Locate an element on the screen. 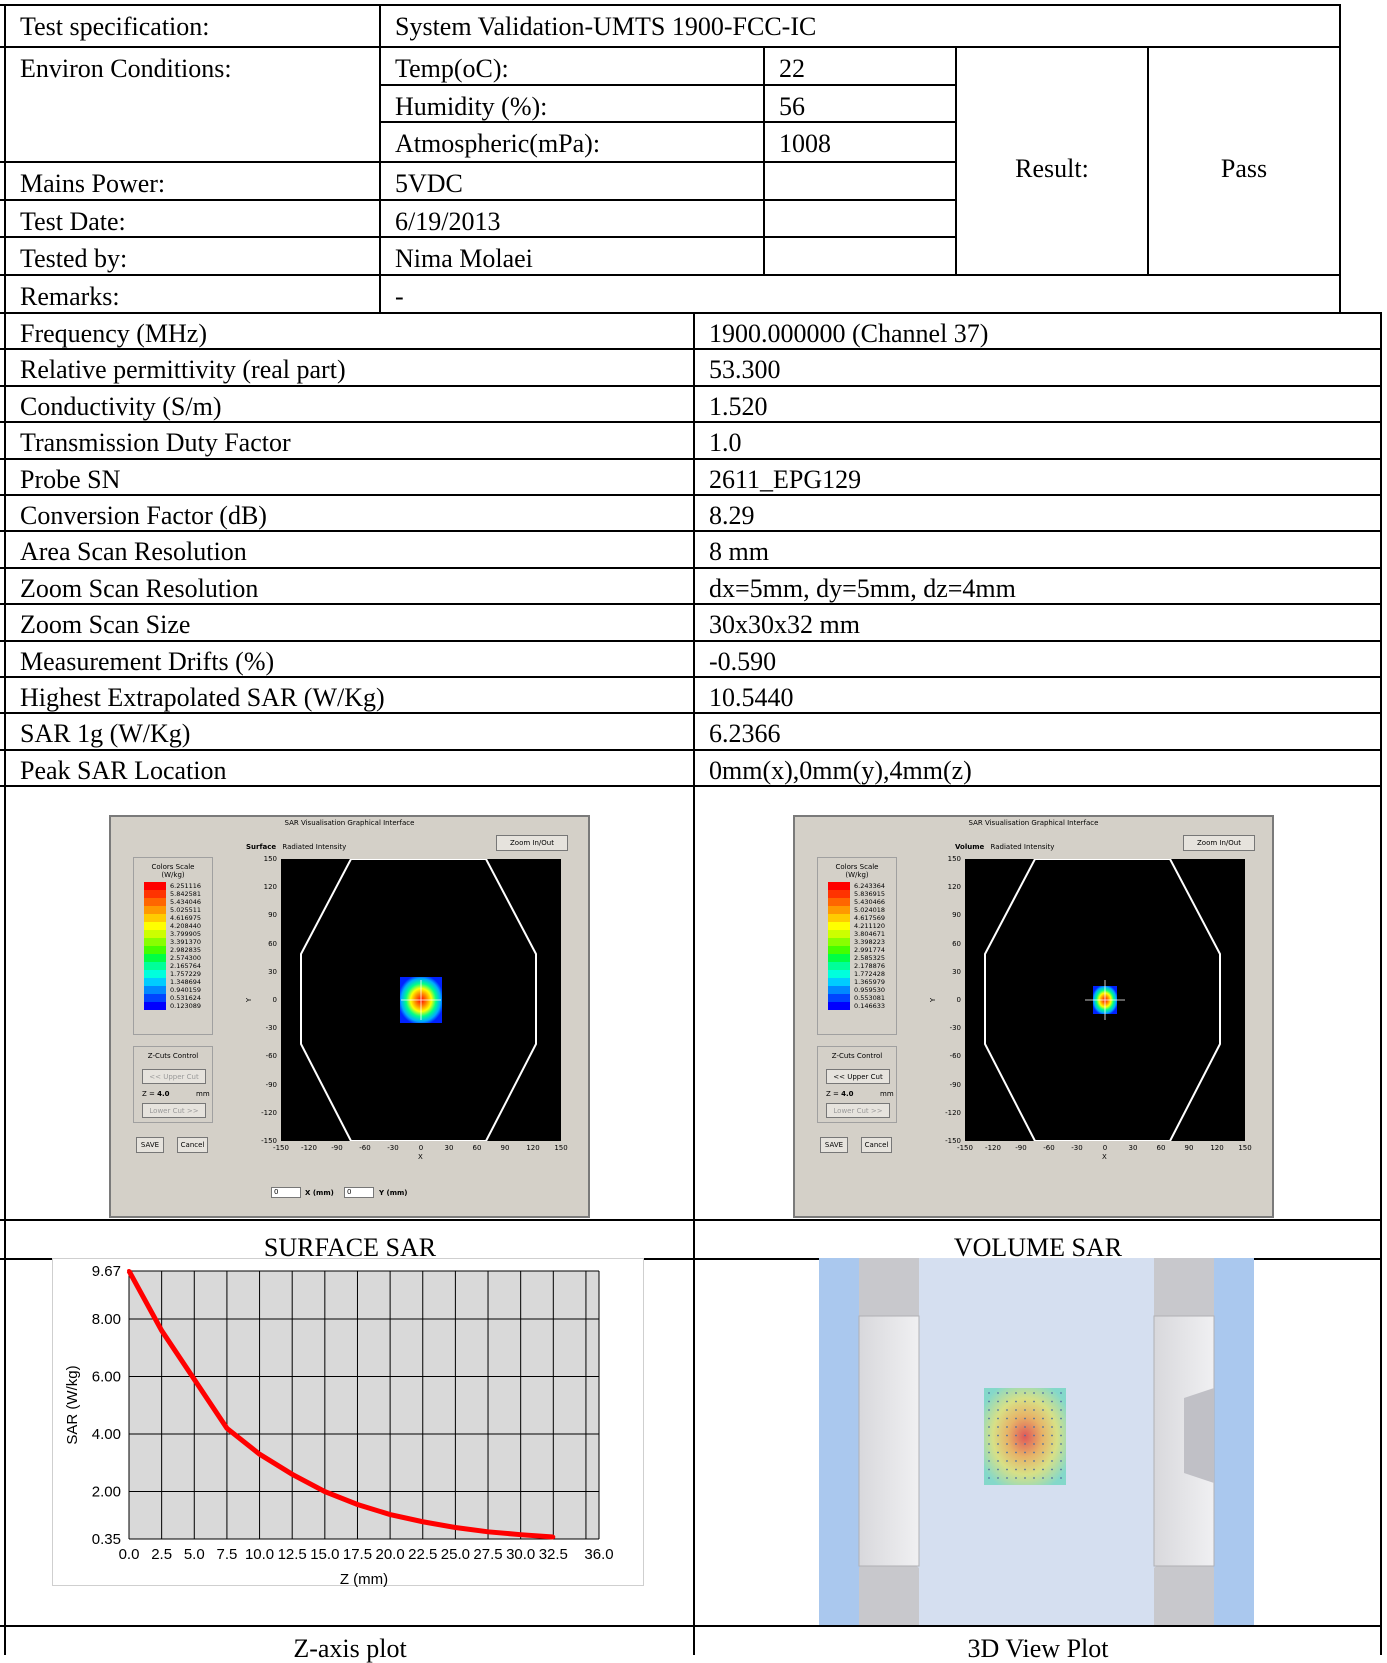 Image resolution: width=1387 pixels, height=1663 pixels. x-tick-label: 30.0 is located at coordinates (520, 1554).